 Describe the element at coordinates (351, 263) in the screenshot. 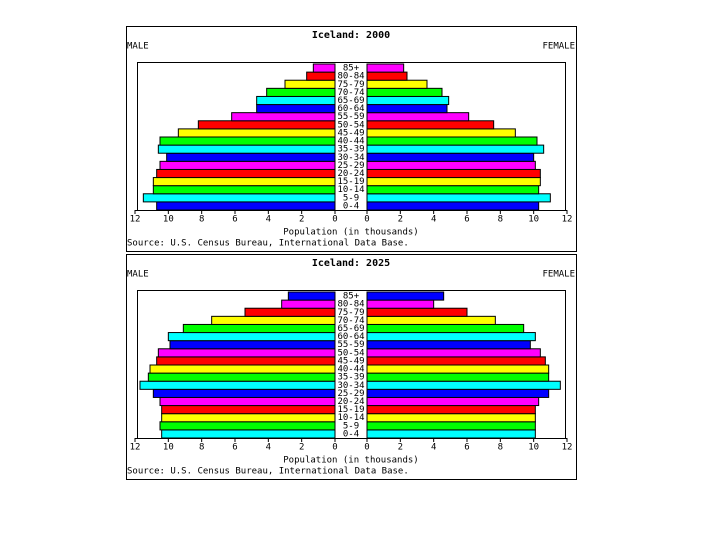

I see `chart-title: Iceland: 2025` at that location.